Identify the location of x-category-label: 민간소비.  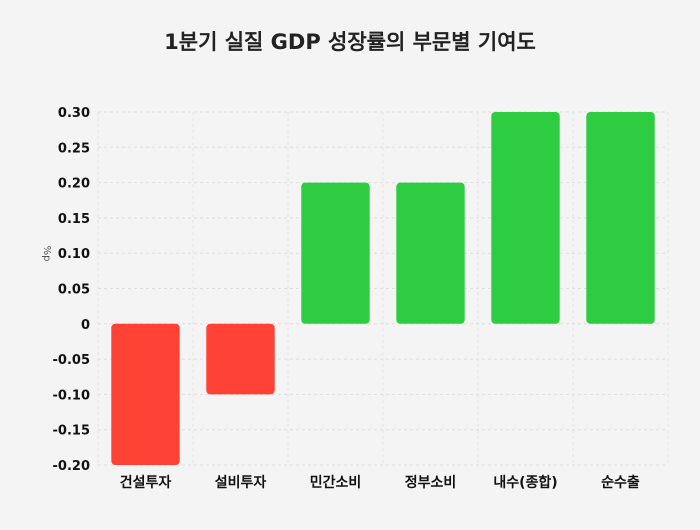
(336, 482).